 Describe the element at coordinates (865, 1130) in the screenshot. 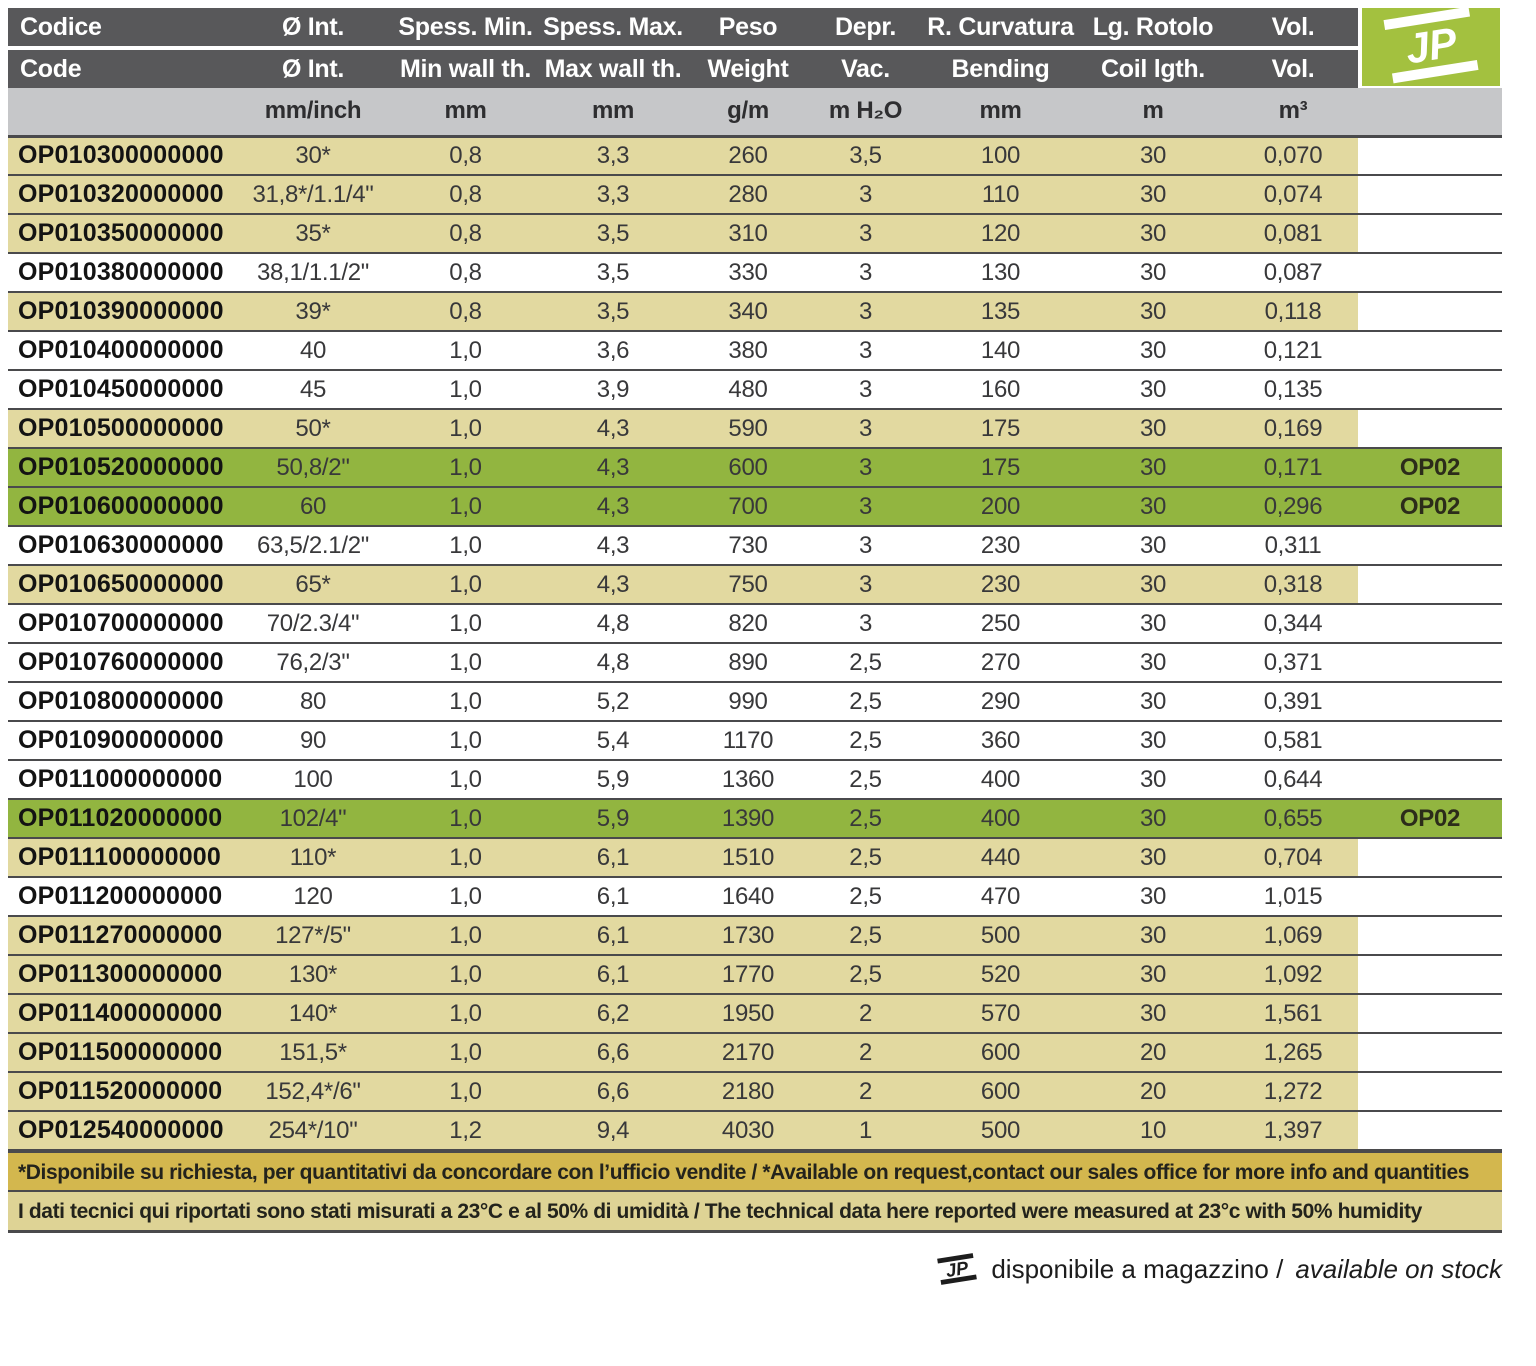

I see `vacuum: 1` at that location.